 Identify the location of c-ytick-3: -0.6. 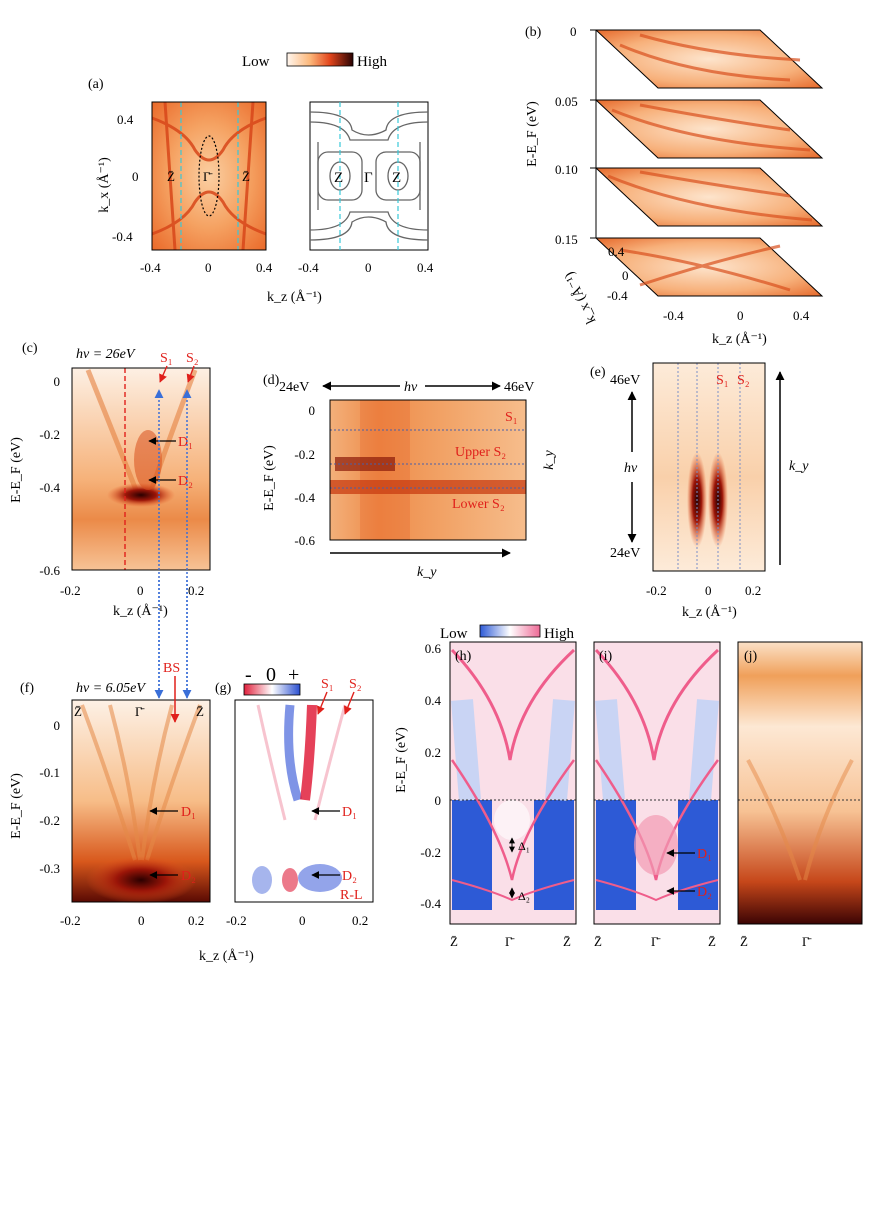
(49, 570).